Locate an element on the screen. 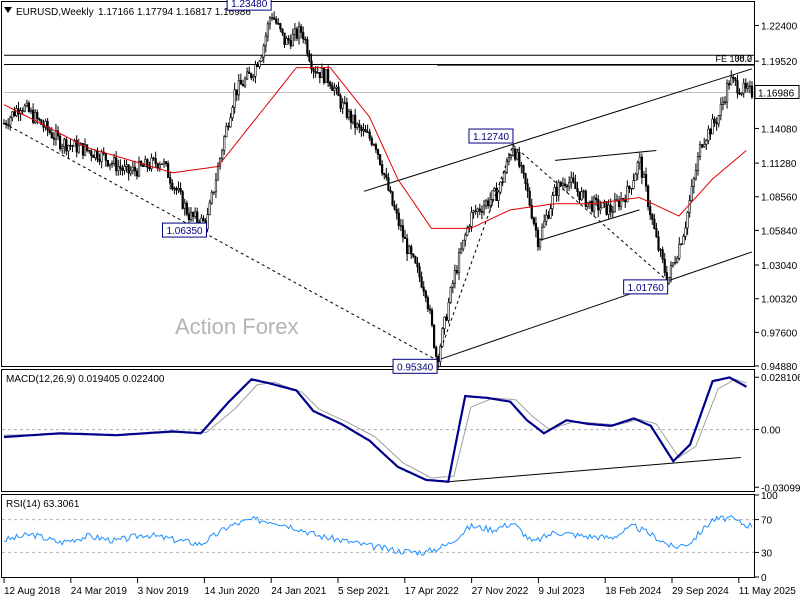  macd-tick-label: 0.00 is located at coordinates (771, 431).